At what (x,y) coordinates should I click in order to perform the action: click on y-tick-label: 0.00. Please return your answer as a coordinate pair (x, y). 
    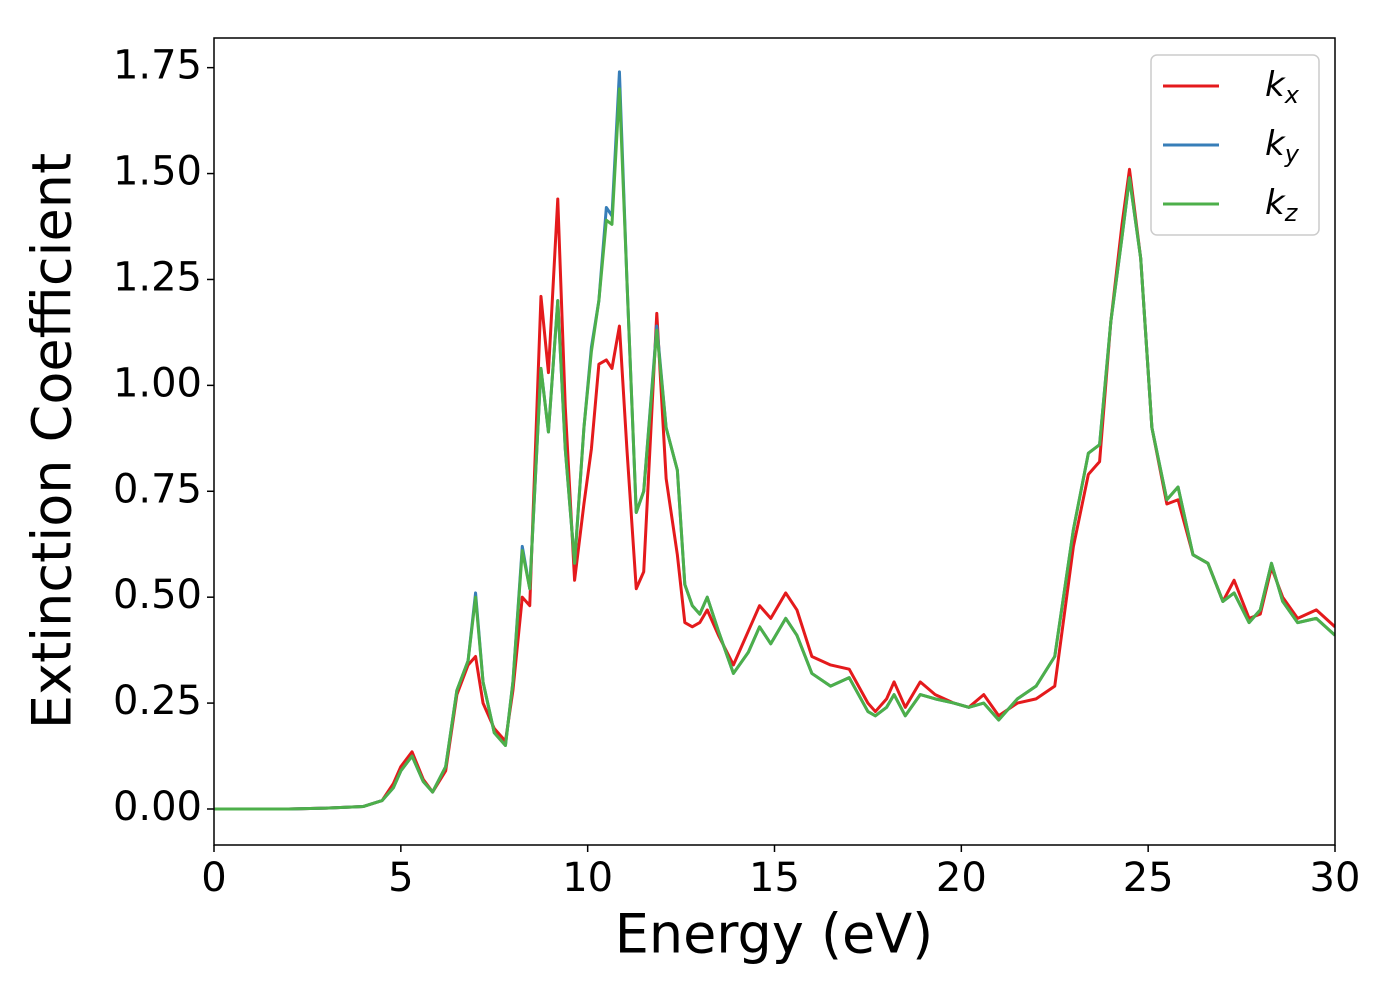
    Looking at the image, I should click on (157, 807).